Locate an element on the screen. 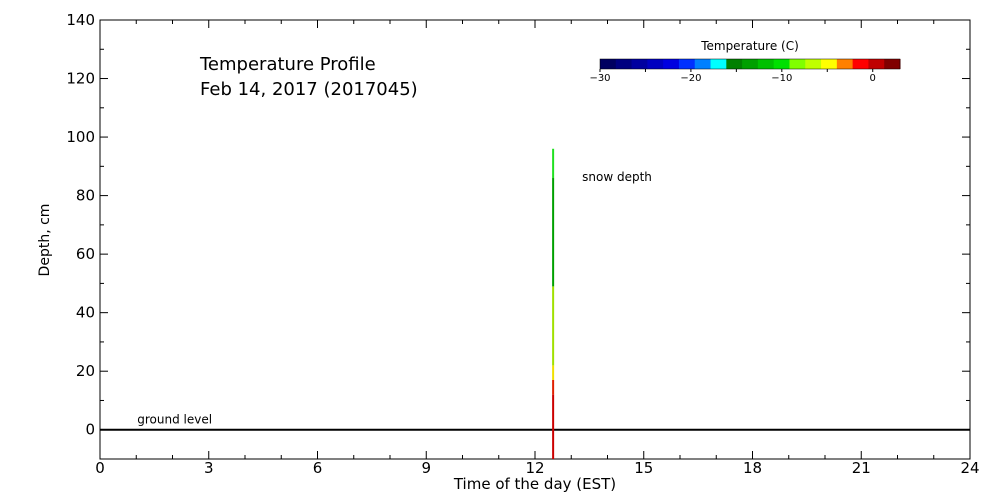 The width and height of the screenshot is (1000, 500). x-tick-label: 6 is located at coordinates (318, 468).